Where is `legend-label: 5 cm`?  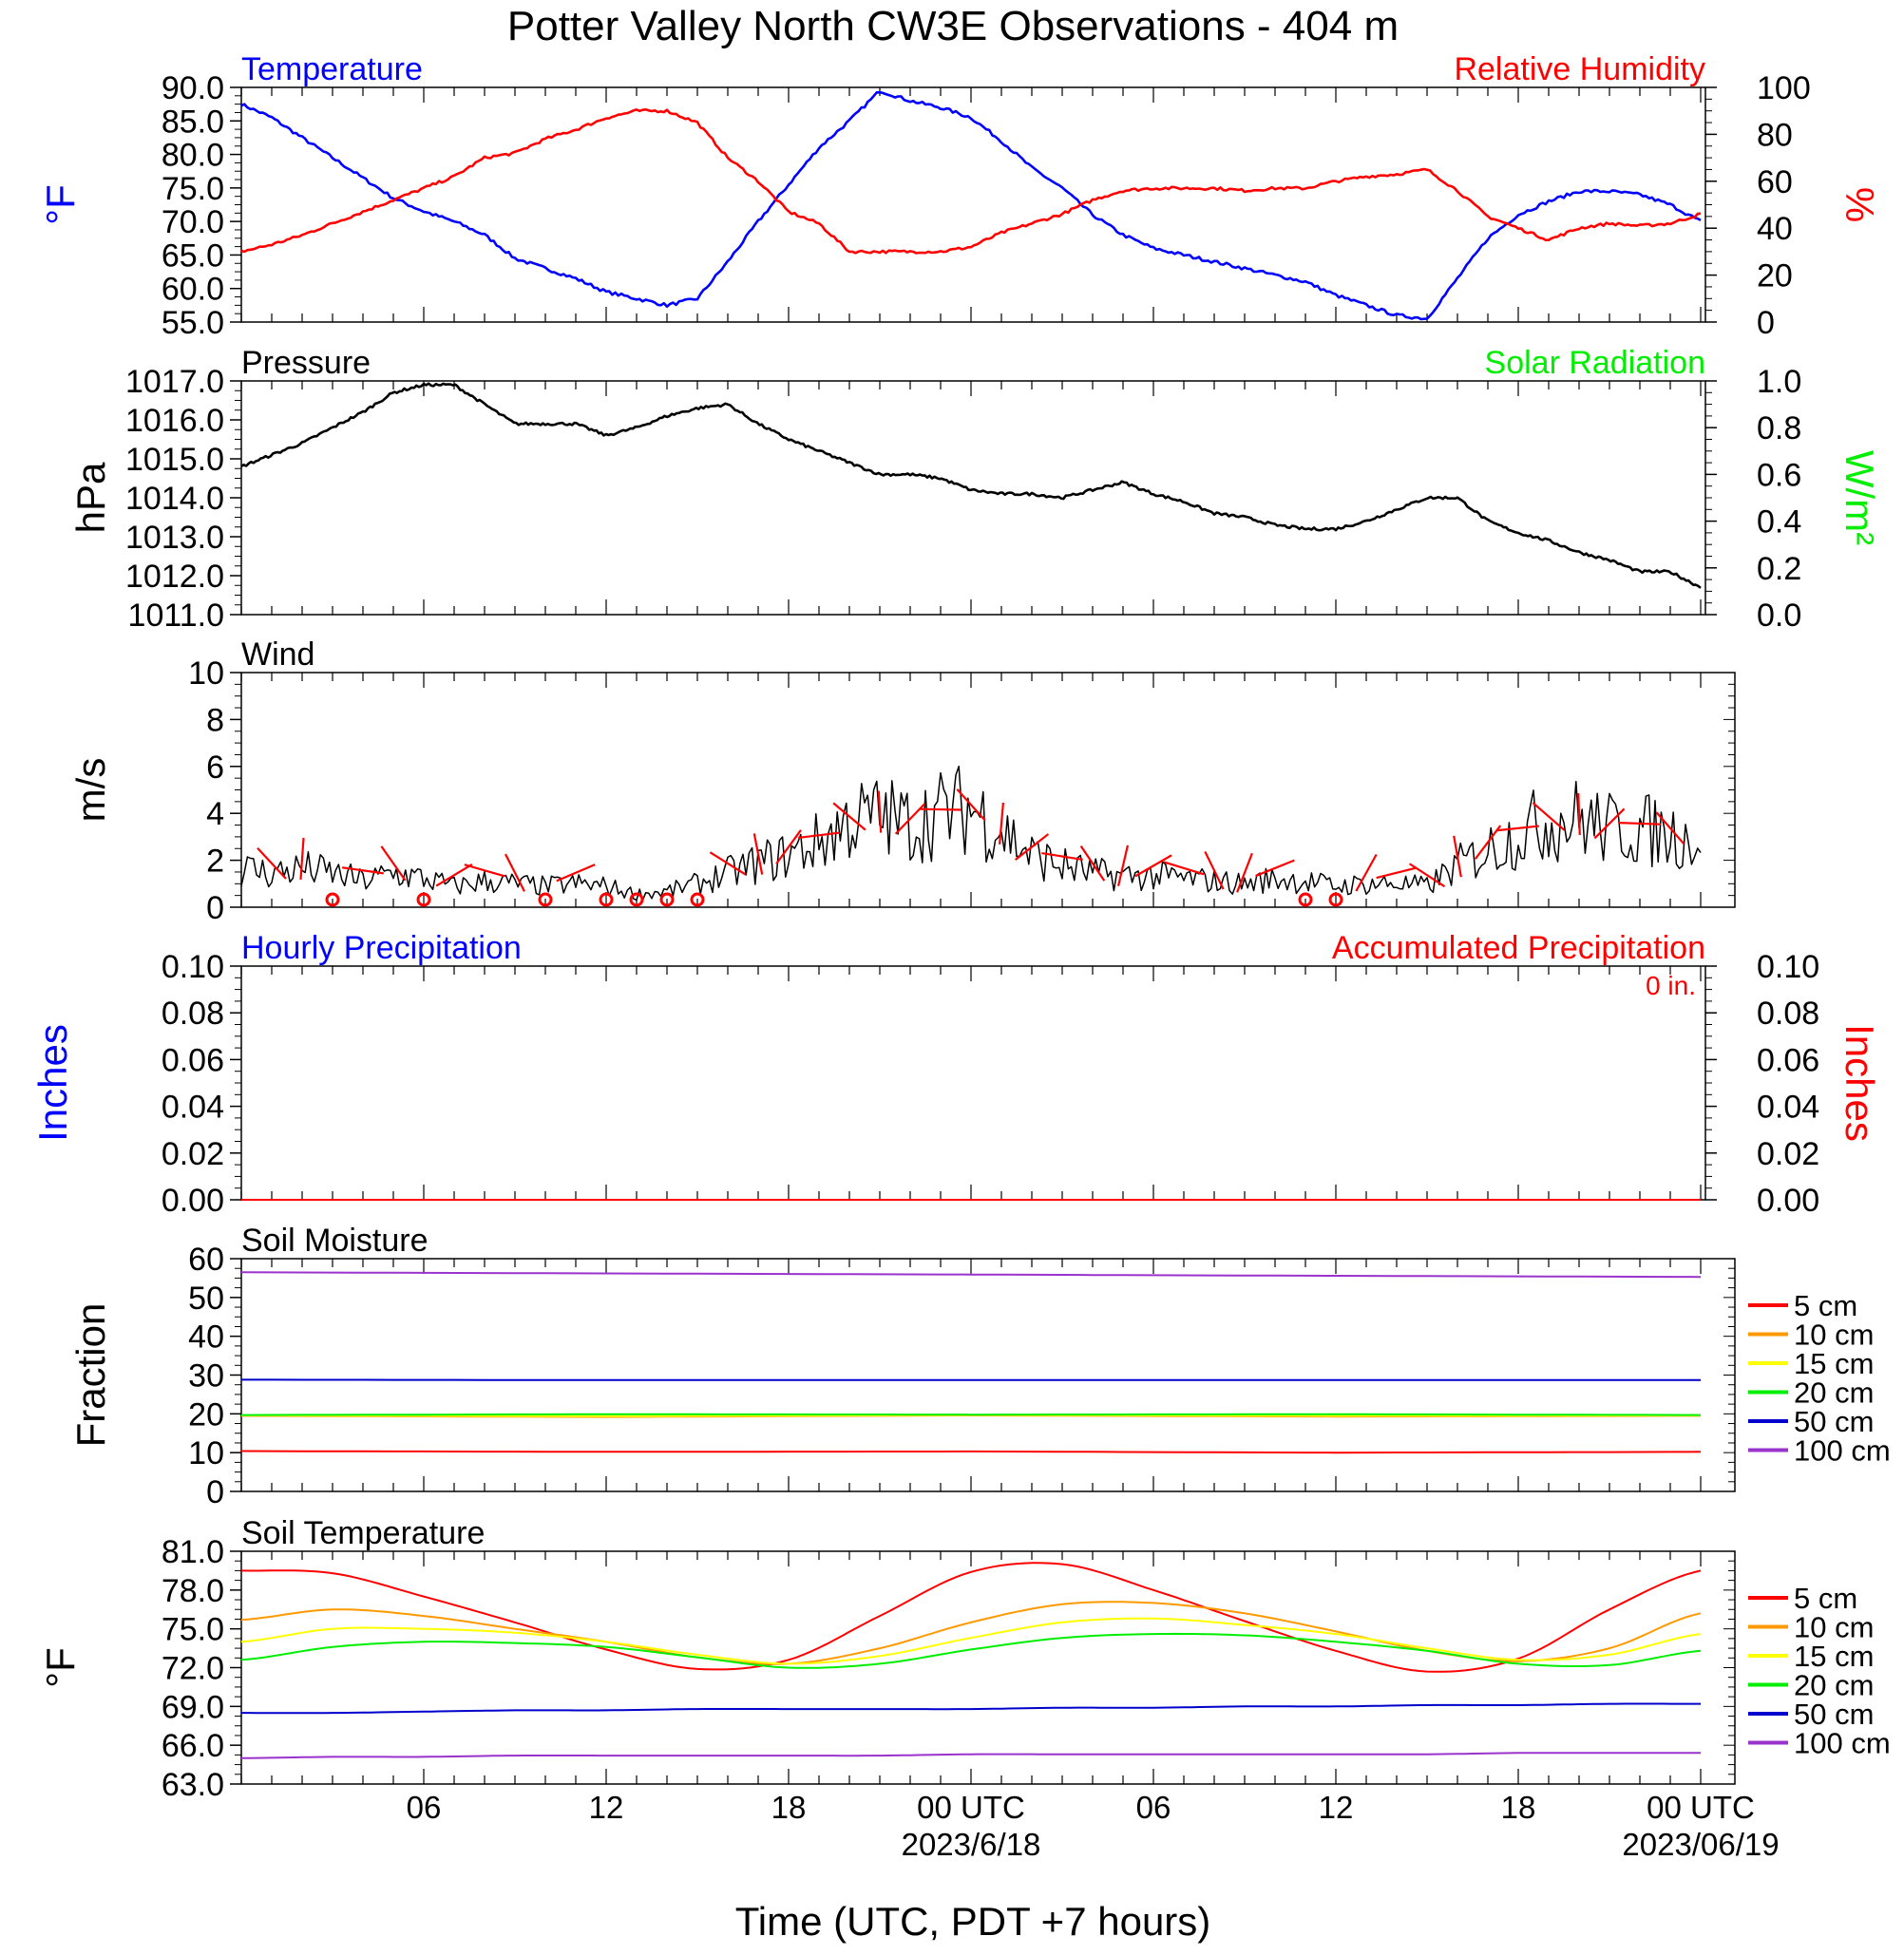 legend-label: 5 cm is located at coordinates (1825, 1305).